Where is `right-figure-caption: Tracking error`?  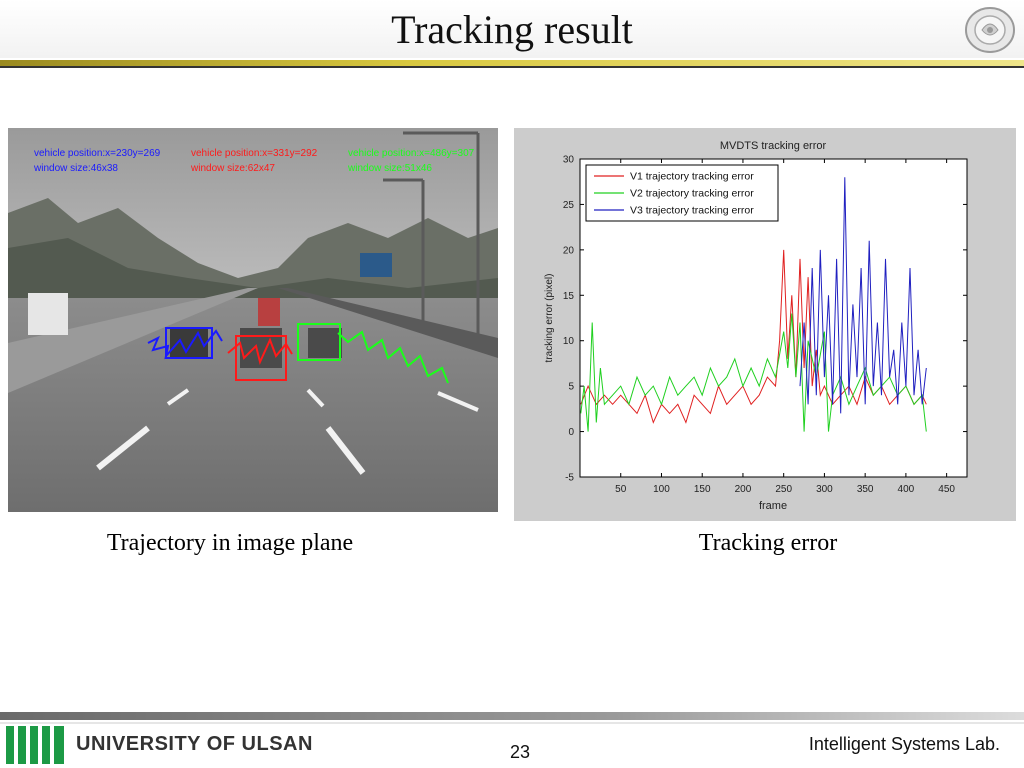 right-figure-caption: Tracking error is located at coordinates (768, 543).